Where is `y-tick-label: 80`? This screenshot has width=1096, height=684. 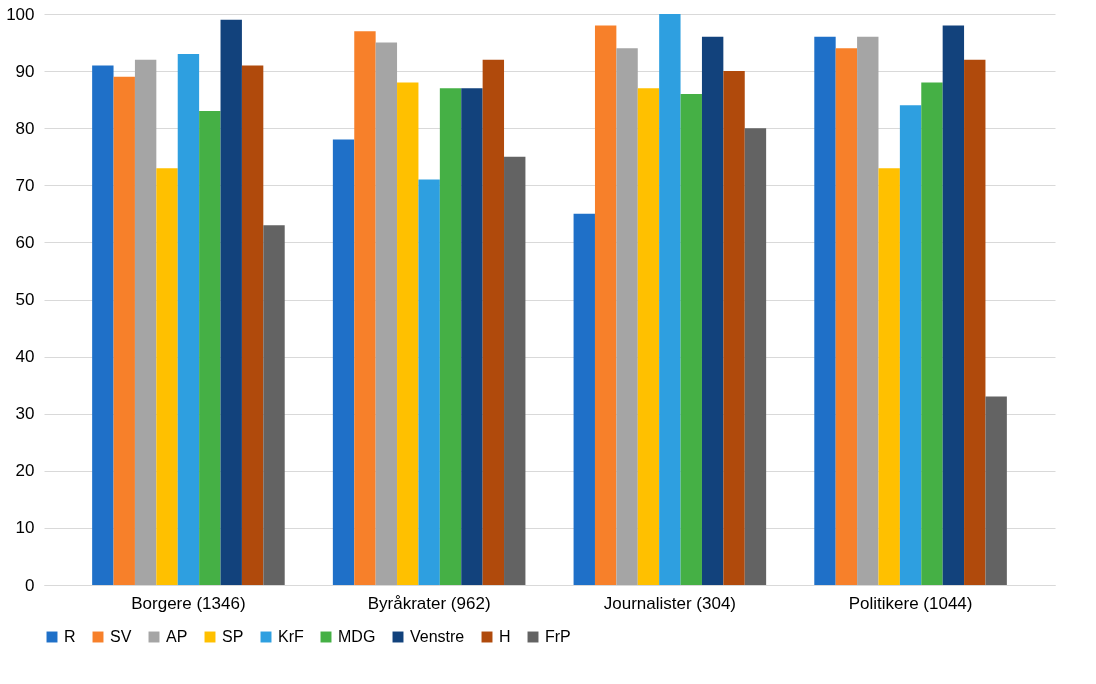 y-tick-label: 80 is located at coordinates (25, 128).